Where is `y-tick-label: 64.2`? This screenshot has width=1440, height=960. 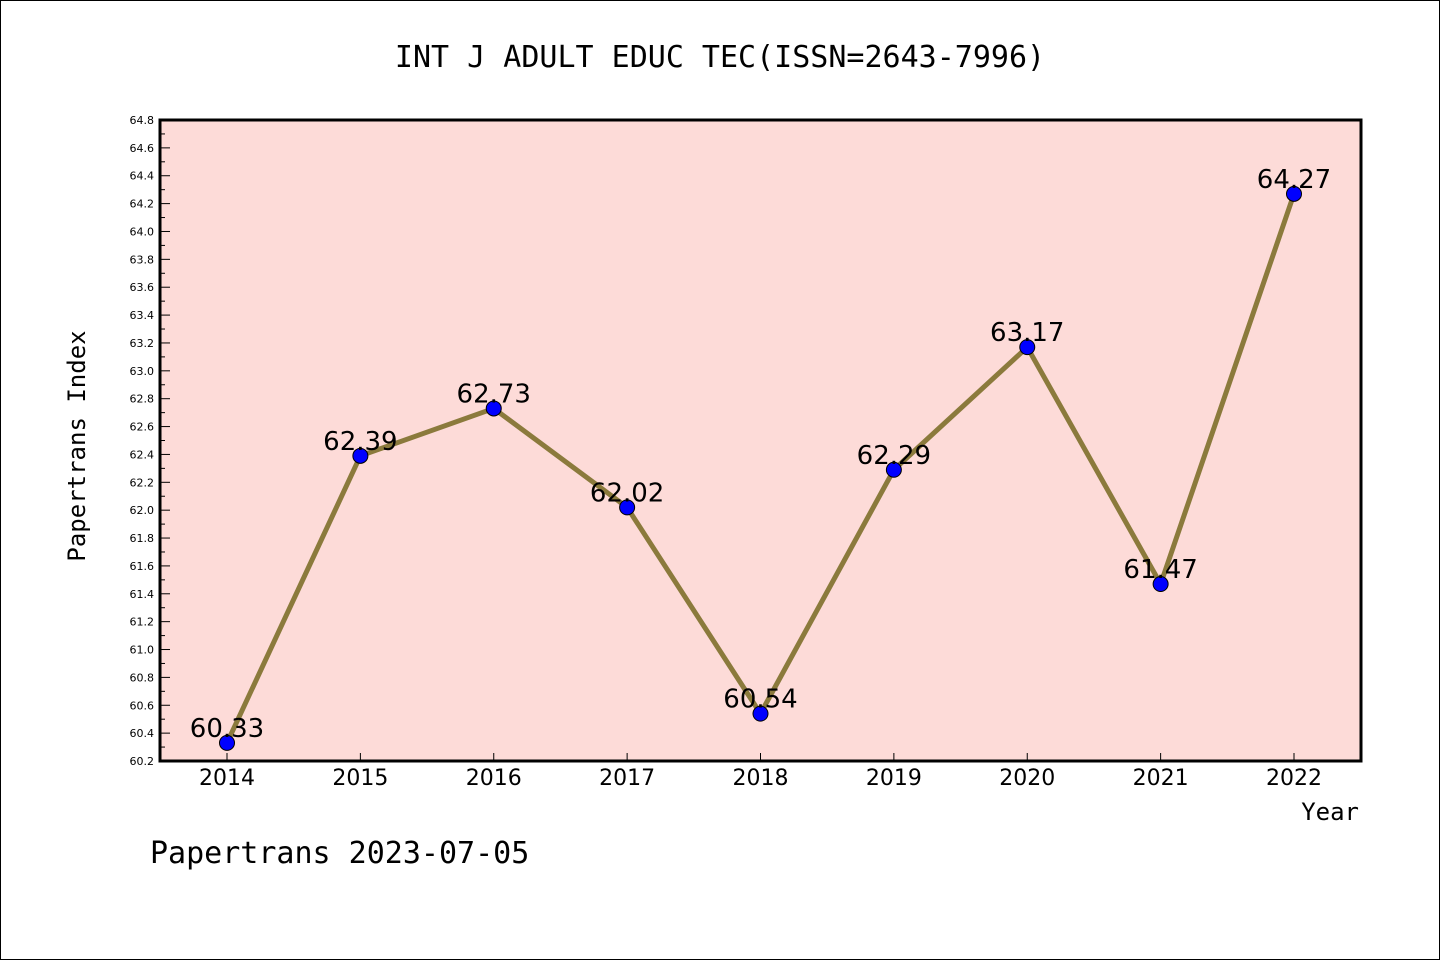
y-tick-label: 64.2 is located at coordinates (142, 204).